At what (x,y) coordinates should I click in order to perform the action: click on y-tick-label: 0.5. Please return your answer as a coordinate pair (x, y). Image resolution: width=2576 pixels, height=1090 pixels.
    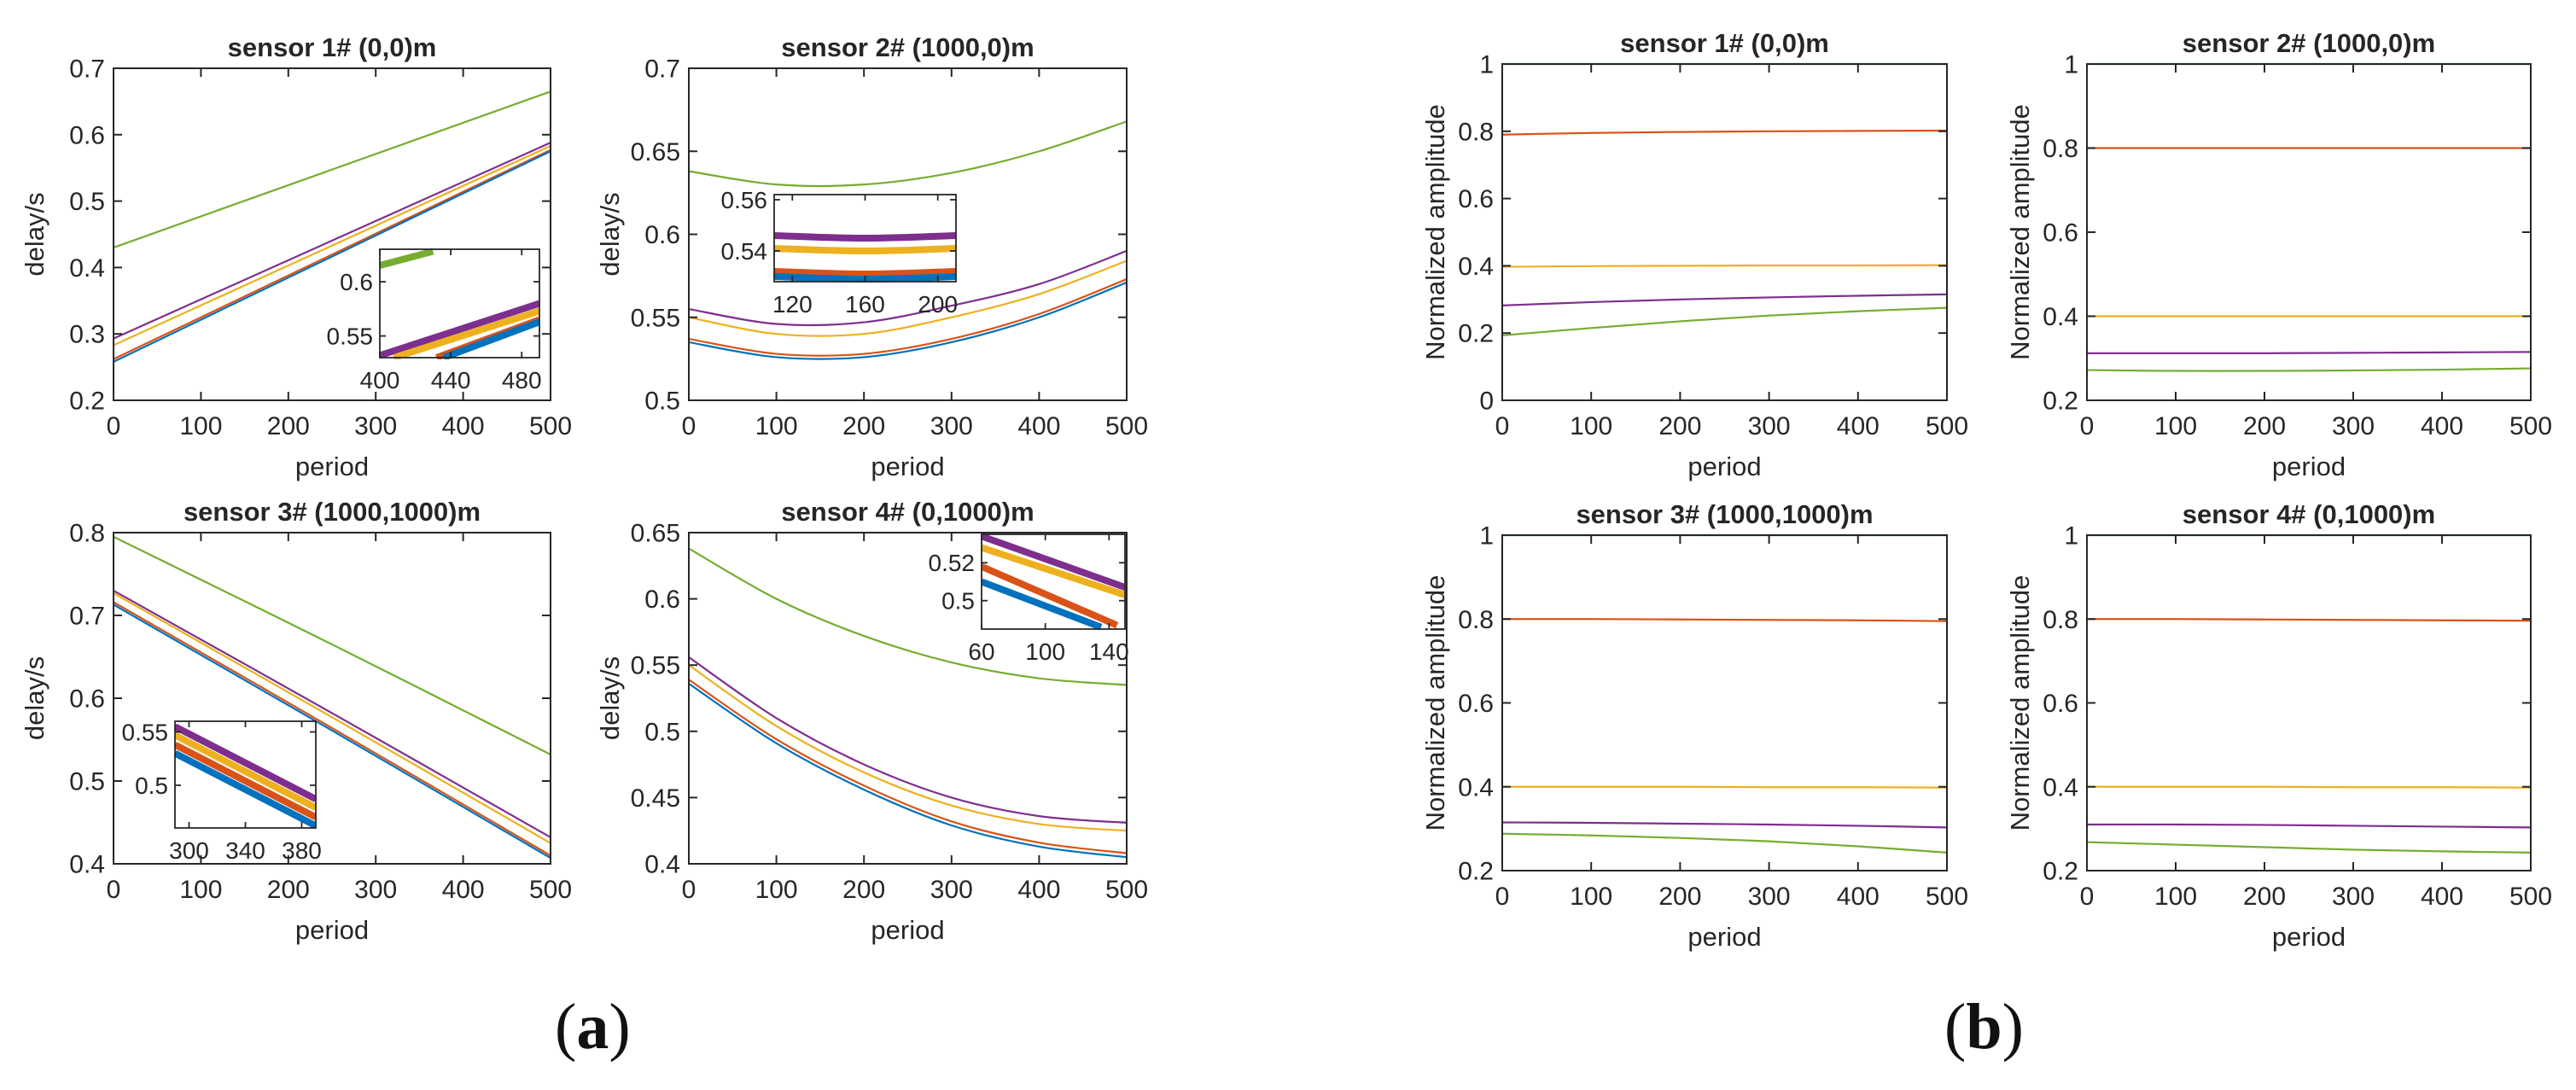
    Looking at the image, I should click on (87, 782).